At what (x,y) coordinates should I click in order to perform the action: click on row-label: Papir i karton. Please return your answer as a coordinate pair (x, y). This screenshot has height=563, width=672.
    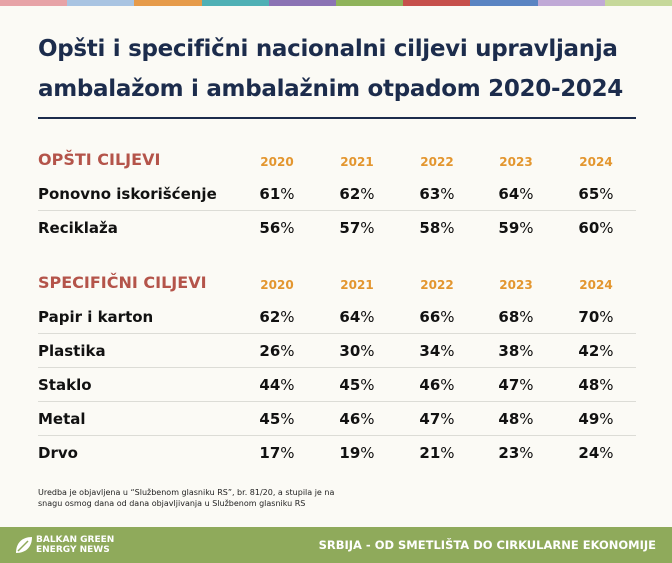
    Looking at the image, I should click on (96, 317).